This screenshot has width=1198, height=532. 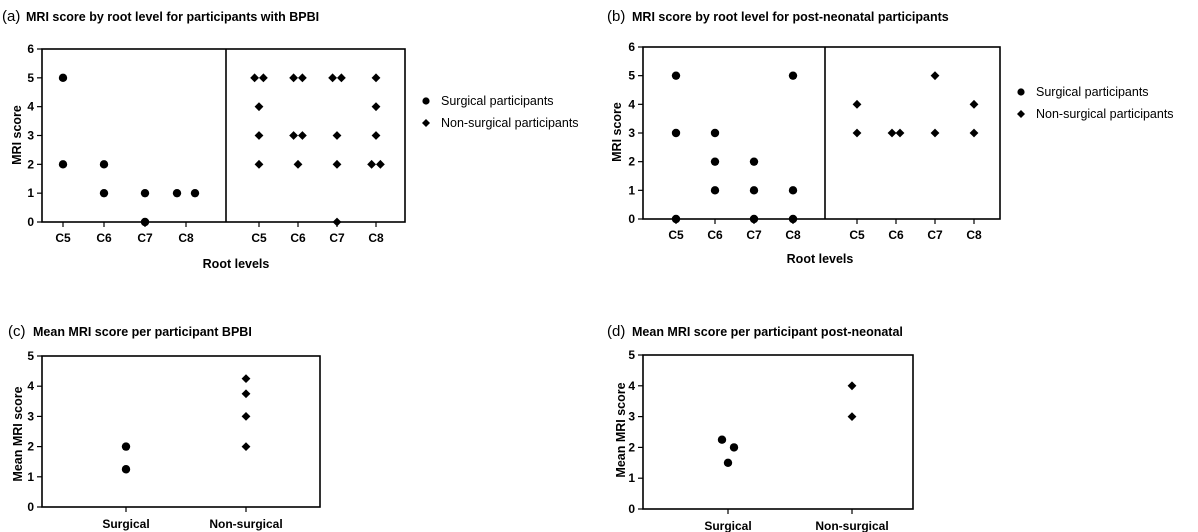 I want to click on panel-c-ylabel: Mean MRI score, so click(x=18, y=433).